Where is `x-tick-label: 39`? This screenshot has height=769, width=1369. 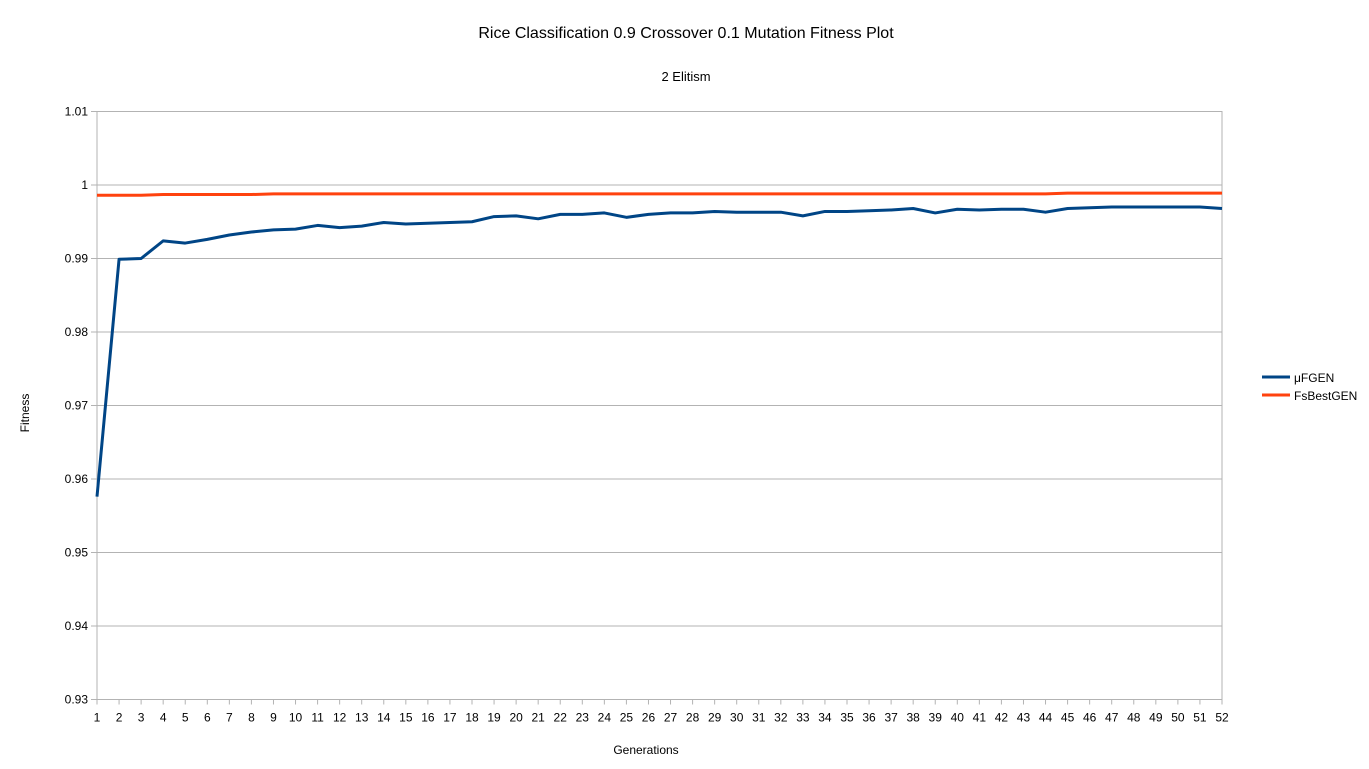
x-tick-label: 39 is located at coordinates (936, 718).